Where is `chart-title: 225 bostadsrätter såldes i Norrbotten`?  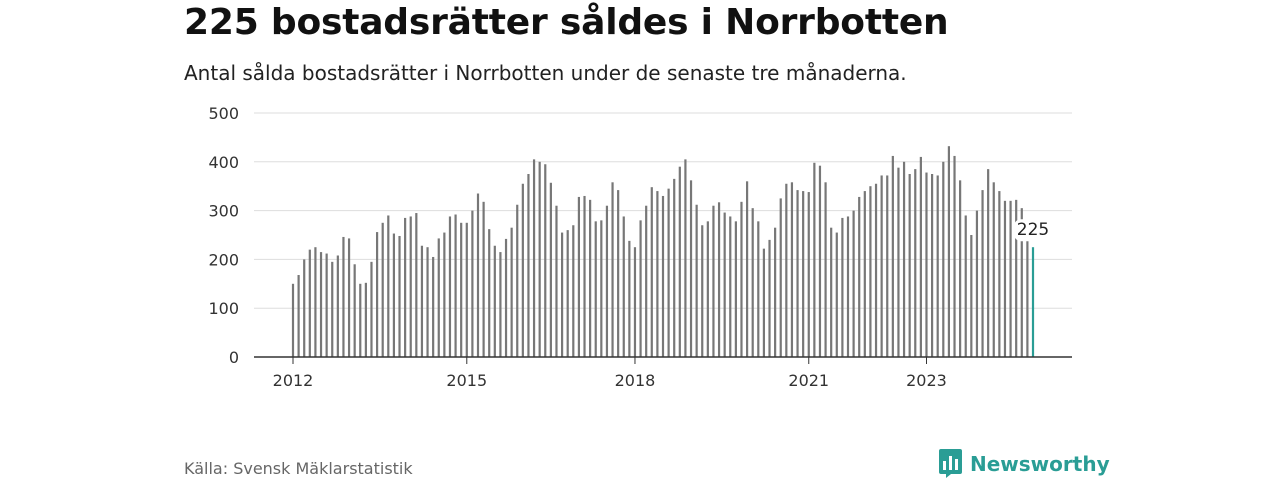 chart-title: 225 bostadsrätter såldes i Norrbotten is located at coordinates (566, 22).